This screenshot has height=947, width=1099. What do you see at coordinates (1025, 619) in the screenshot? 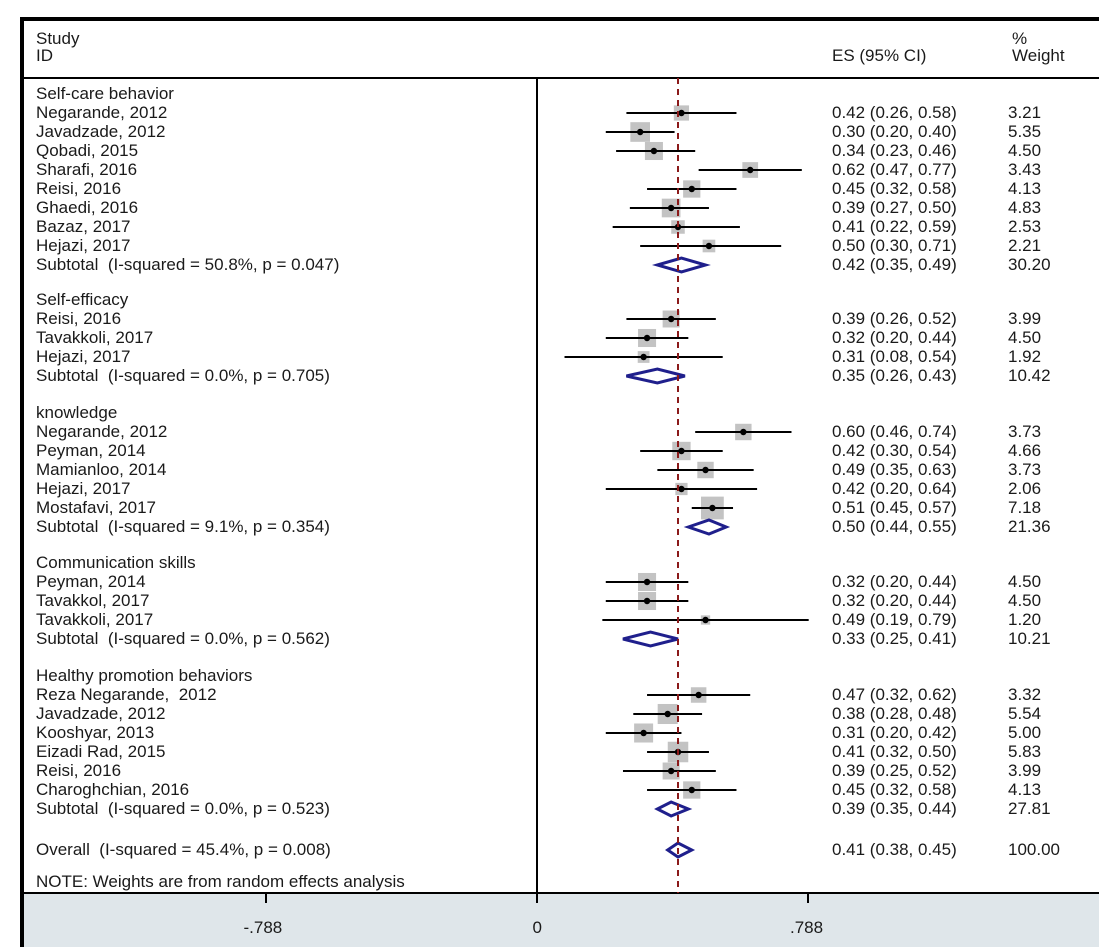
I see `study-weight-label: 1.20` at bounding box center [1025, 619].